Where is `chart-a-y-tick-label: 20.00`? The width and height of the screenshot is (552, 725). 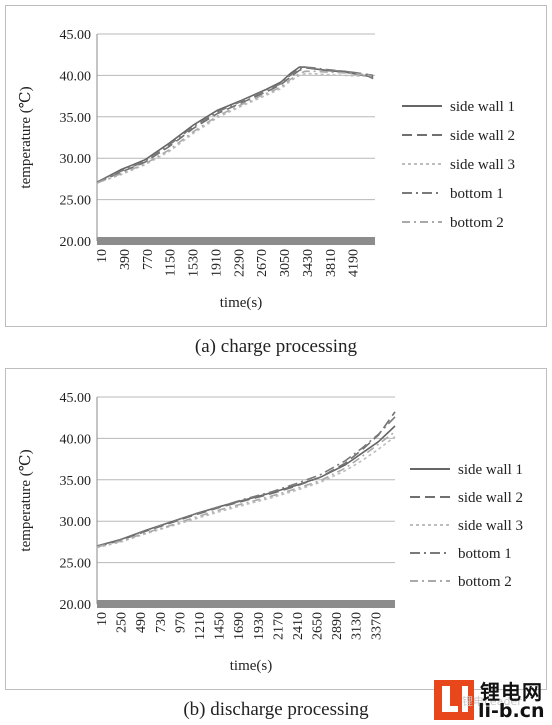
chart-a-y-tick-label: 20.00 is located at coordinates (76, 242).